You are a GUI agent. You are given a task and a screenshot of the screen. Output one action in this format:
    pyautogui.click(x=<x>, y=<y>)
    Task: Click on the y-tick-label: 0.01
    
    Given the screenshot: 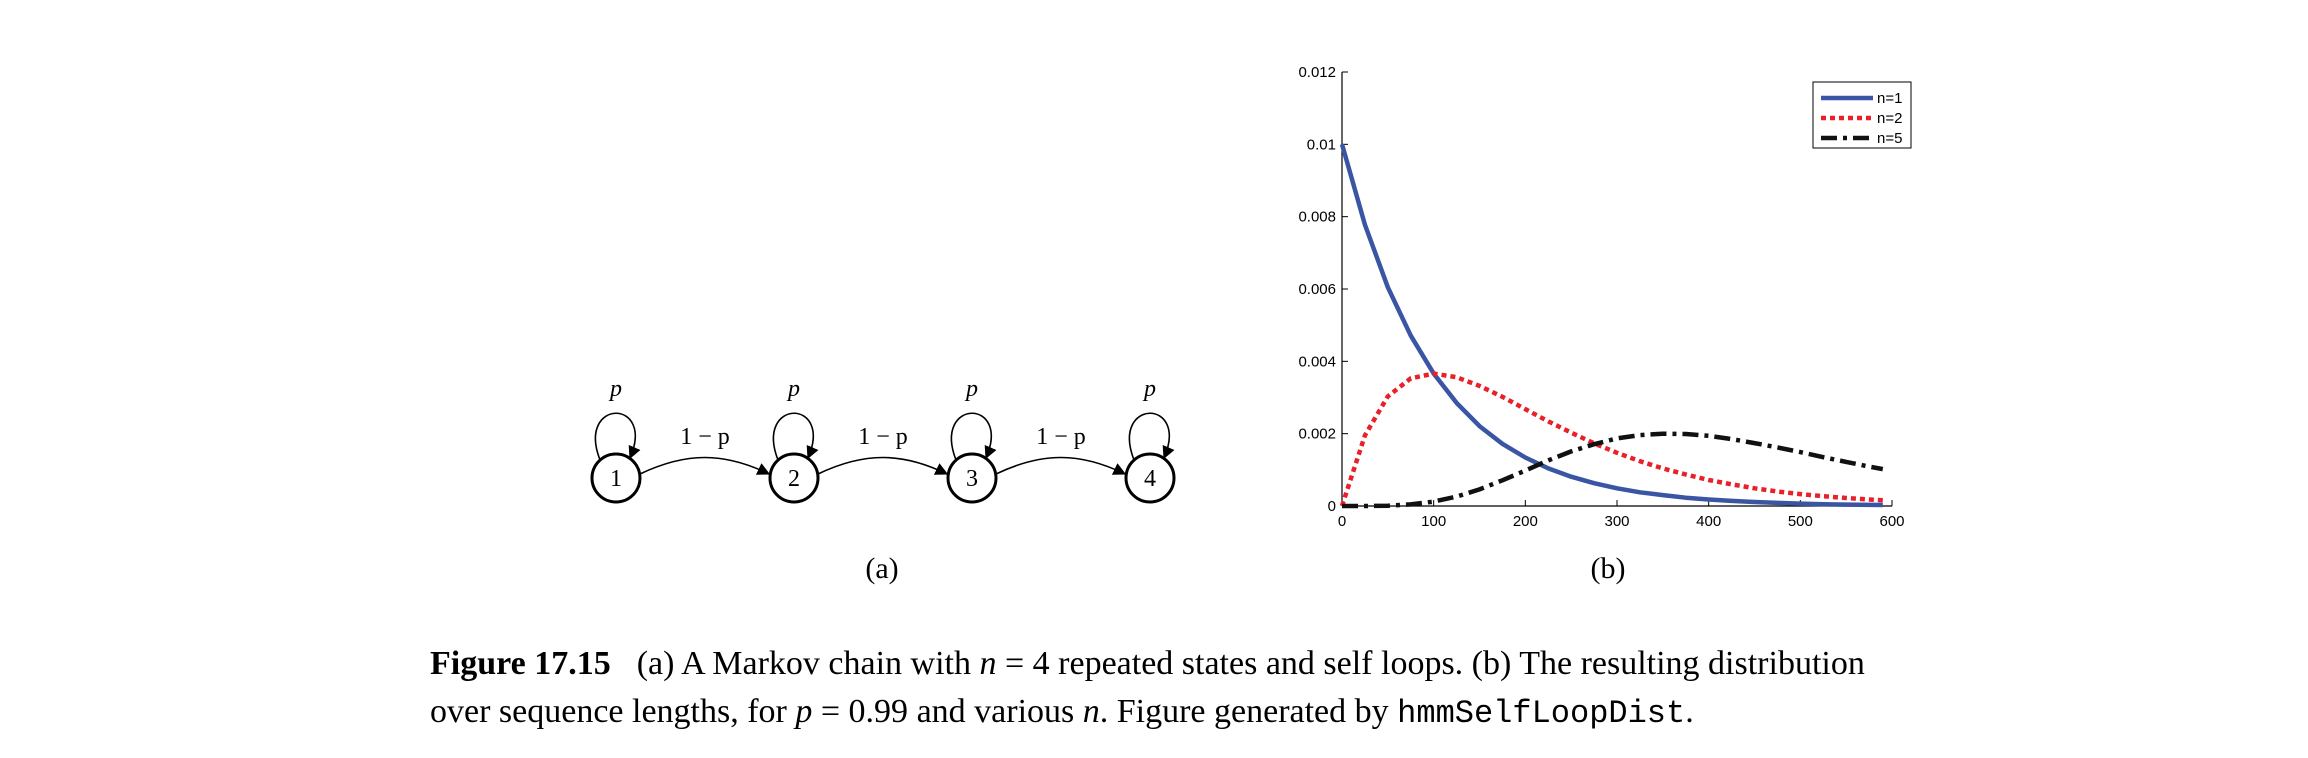 What is the action you would take?
    pyautogui.click(x=1321, y=144)
    